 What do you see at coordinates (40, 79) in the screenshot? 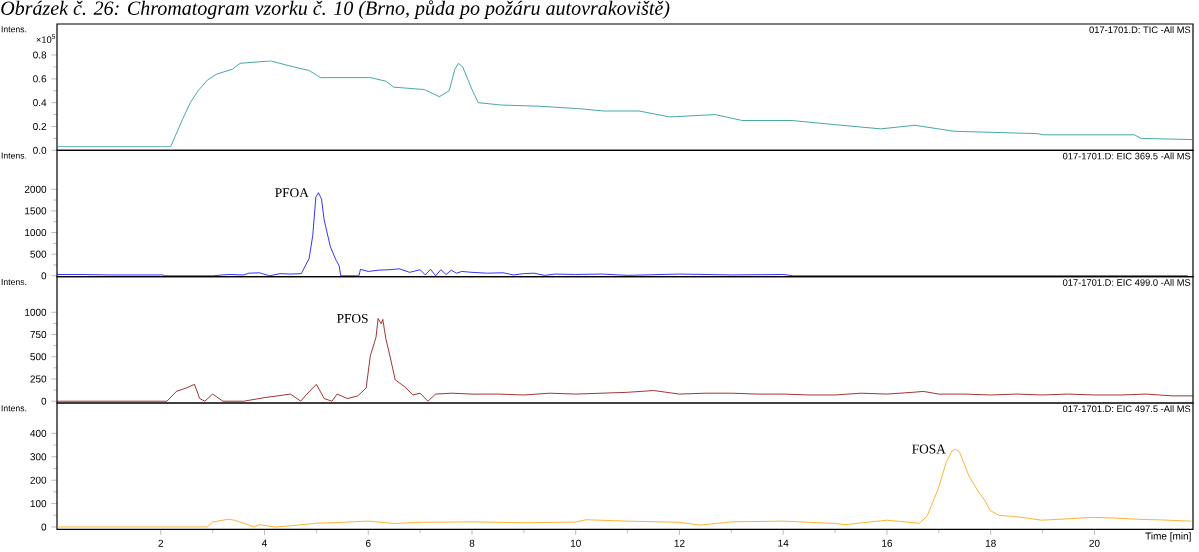
I see `y-tick-label: 0.6` at bounding box center [40, 79].